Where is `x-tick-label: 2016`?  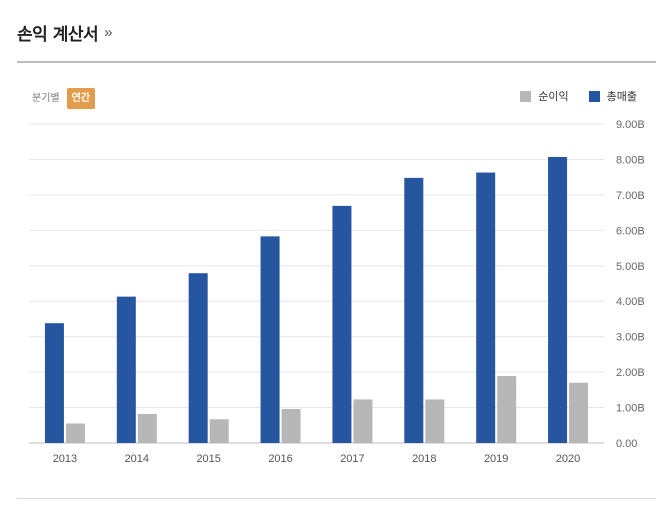
x-tick-label: 2016 is located at coordinates (280, 459).